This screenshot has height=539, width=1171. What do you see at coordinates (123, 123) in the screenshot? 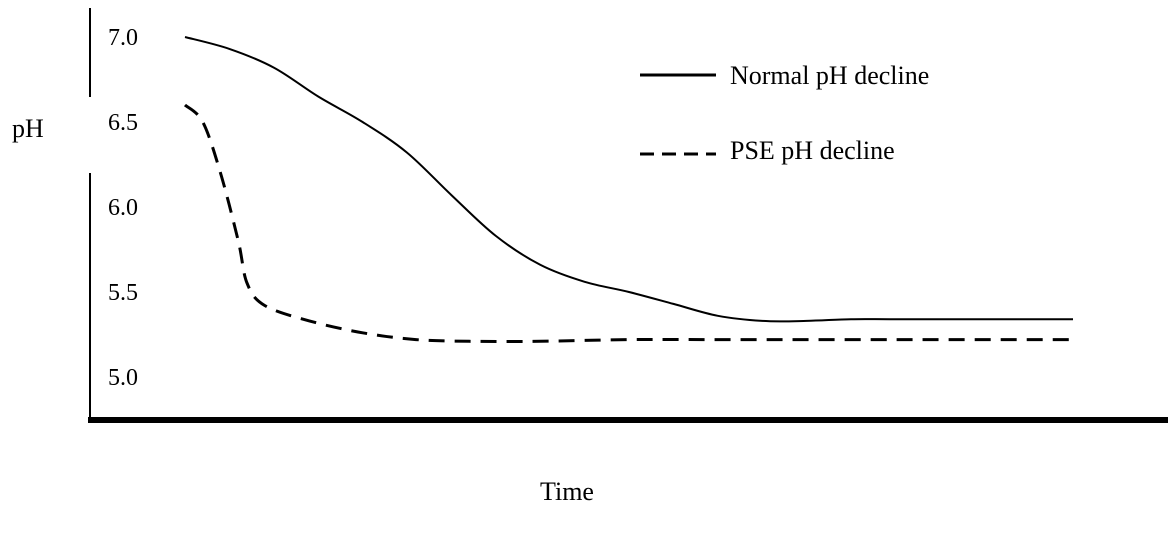
I see `y-tick-label: 6.5` at bounding box center [123, 123].